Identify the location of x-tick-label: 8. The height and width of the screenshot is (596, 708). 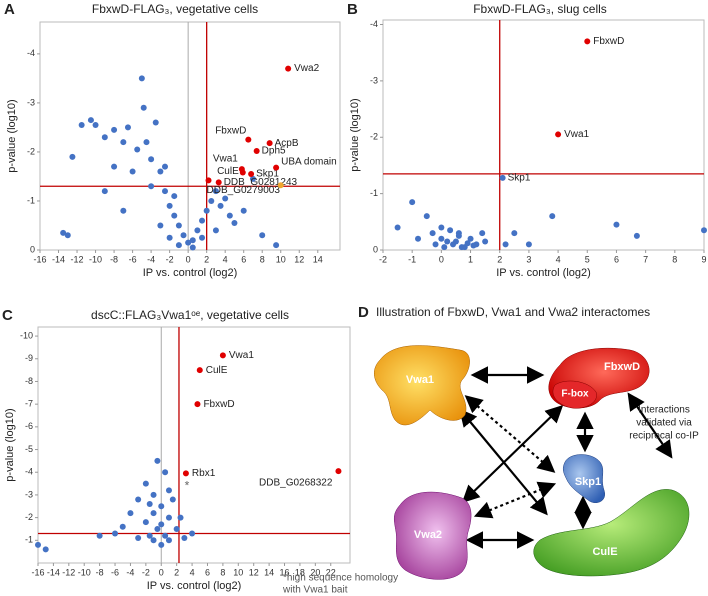
(222, 572).